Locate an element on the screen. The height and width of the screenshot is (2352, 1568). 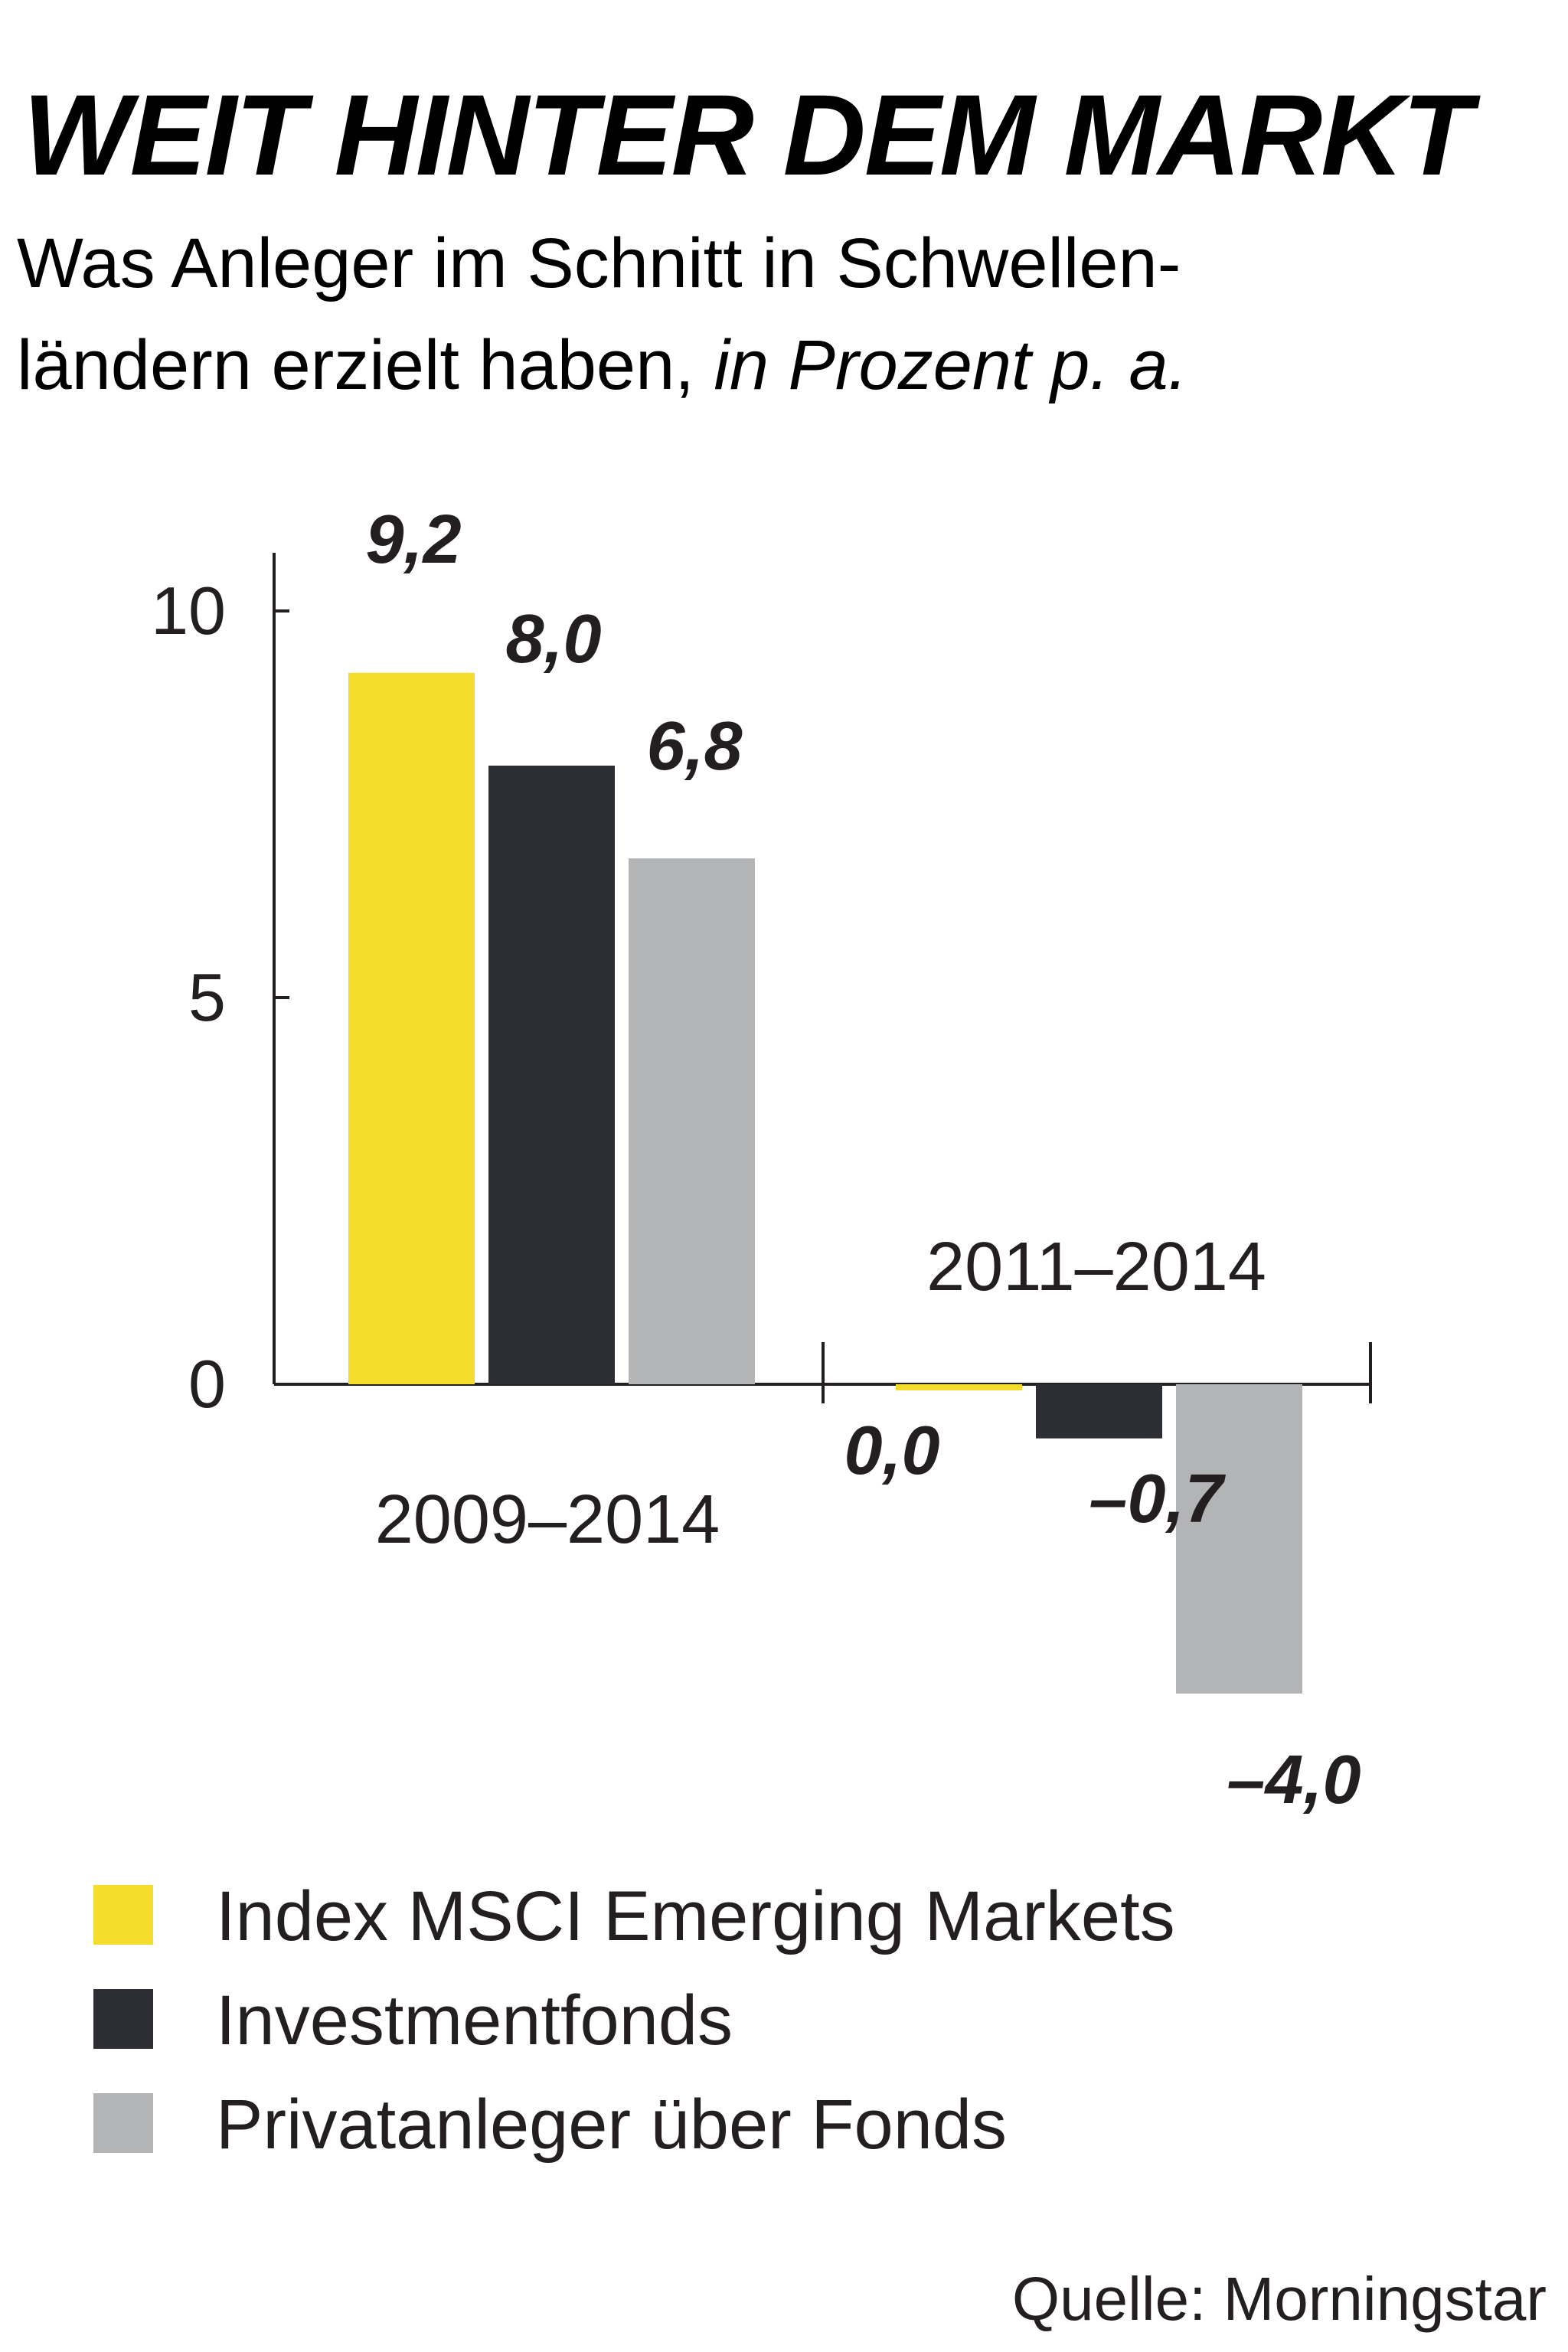
data-label: –4,0 is located at coordinates (1294, 1780).